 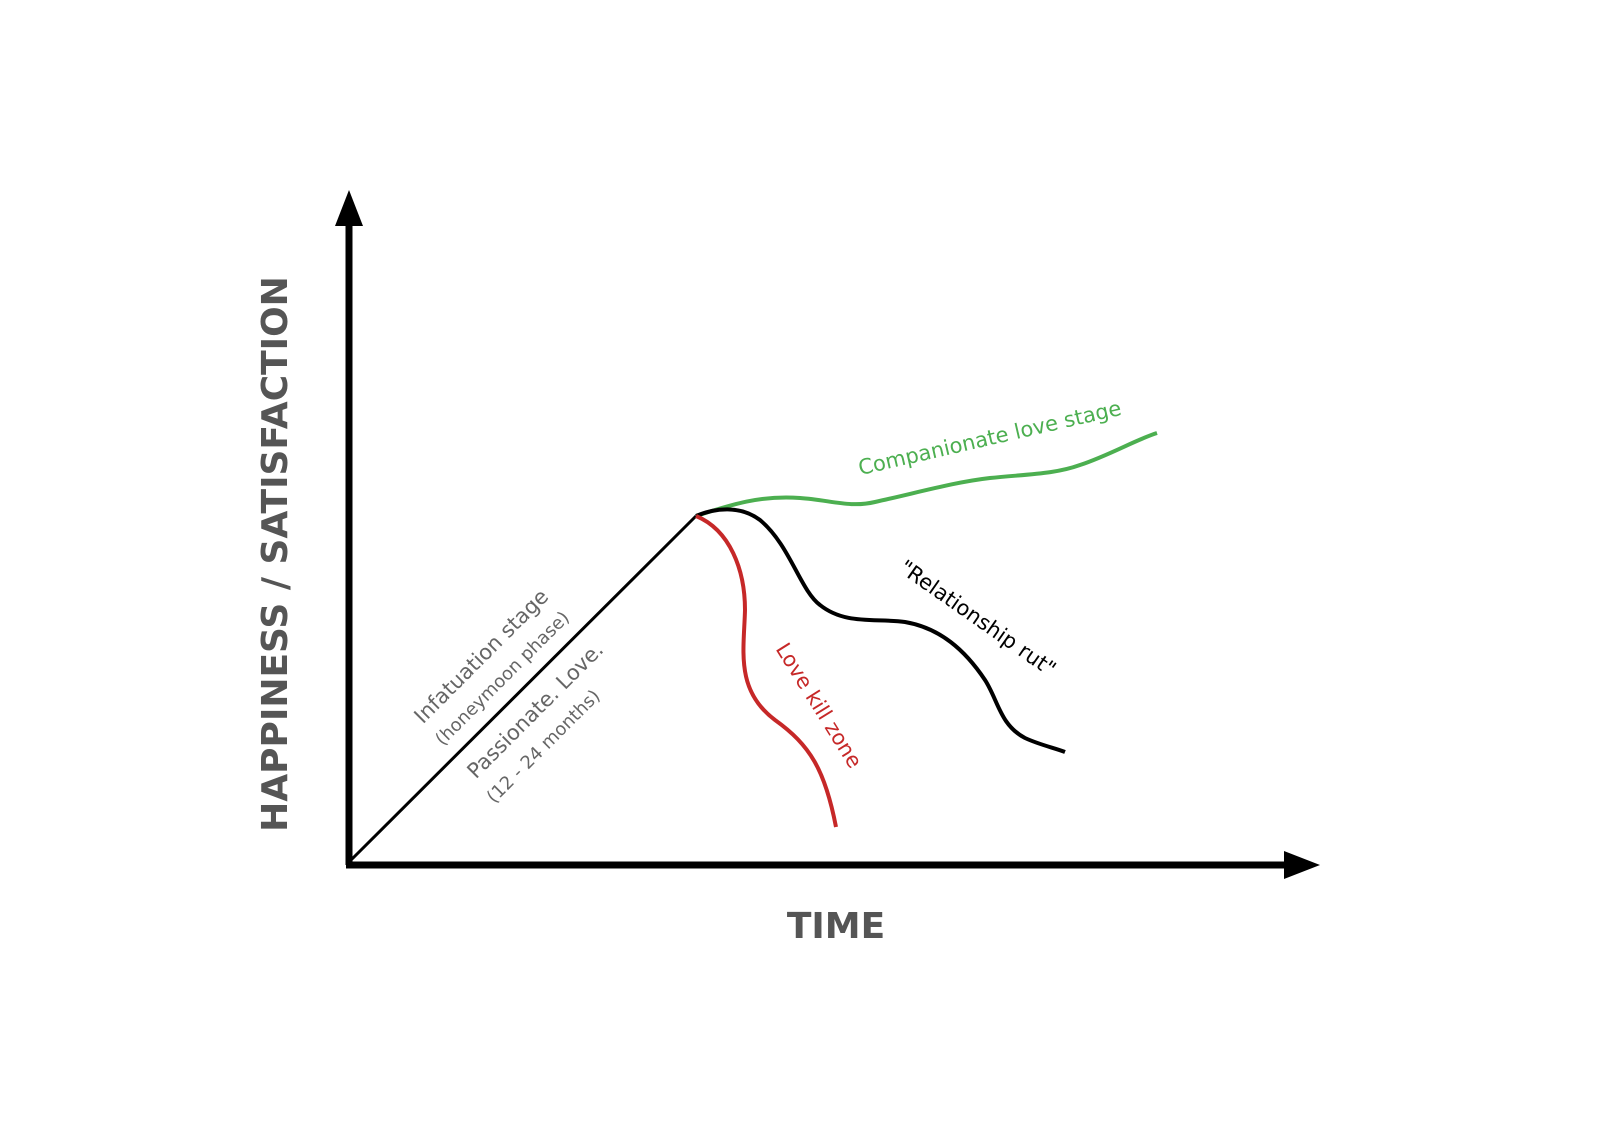 What do you see at coordinates (836, 926) in the screenshot?
I see `x-axis-label: TIME` at bounding box center [836, 926].